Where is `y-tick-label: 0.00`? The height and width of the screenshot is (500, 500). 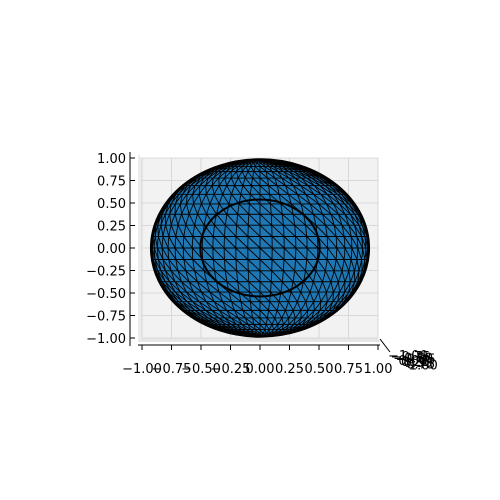
y-tick-label: 0.00 is located at coordinates (412, 361).